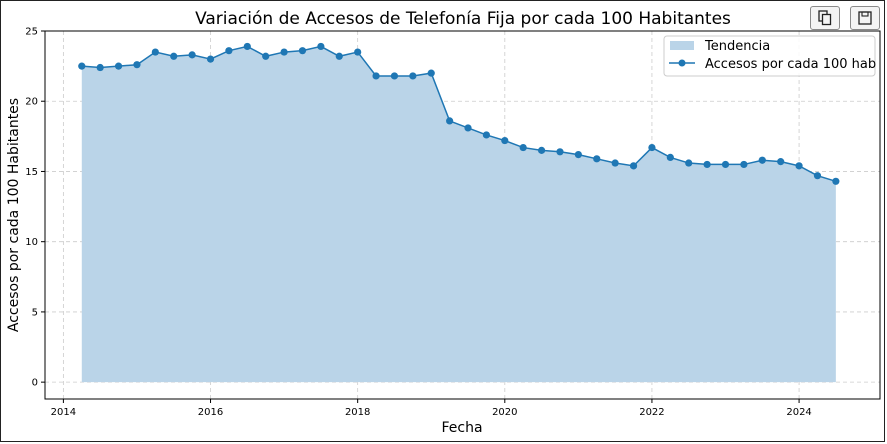 This screenshot has height=444, width=887. I want to click on x-axis-label: Fecha, so click(461, 428).